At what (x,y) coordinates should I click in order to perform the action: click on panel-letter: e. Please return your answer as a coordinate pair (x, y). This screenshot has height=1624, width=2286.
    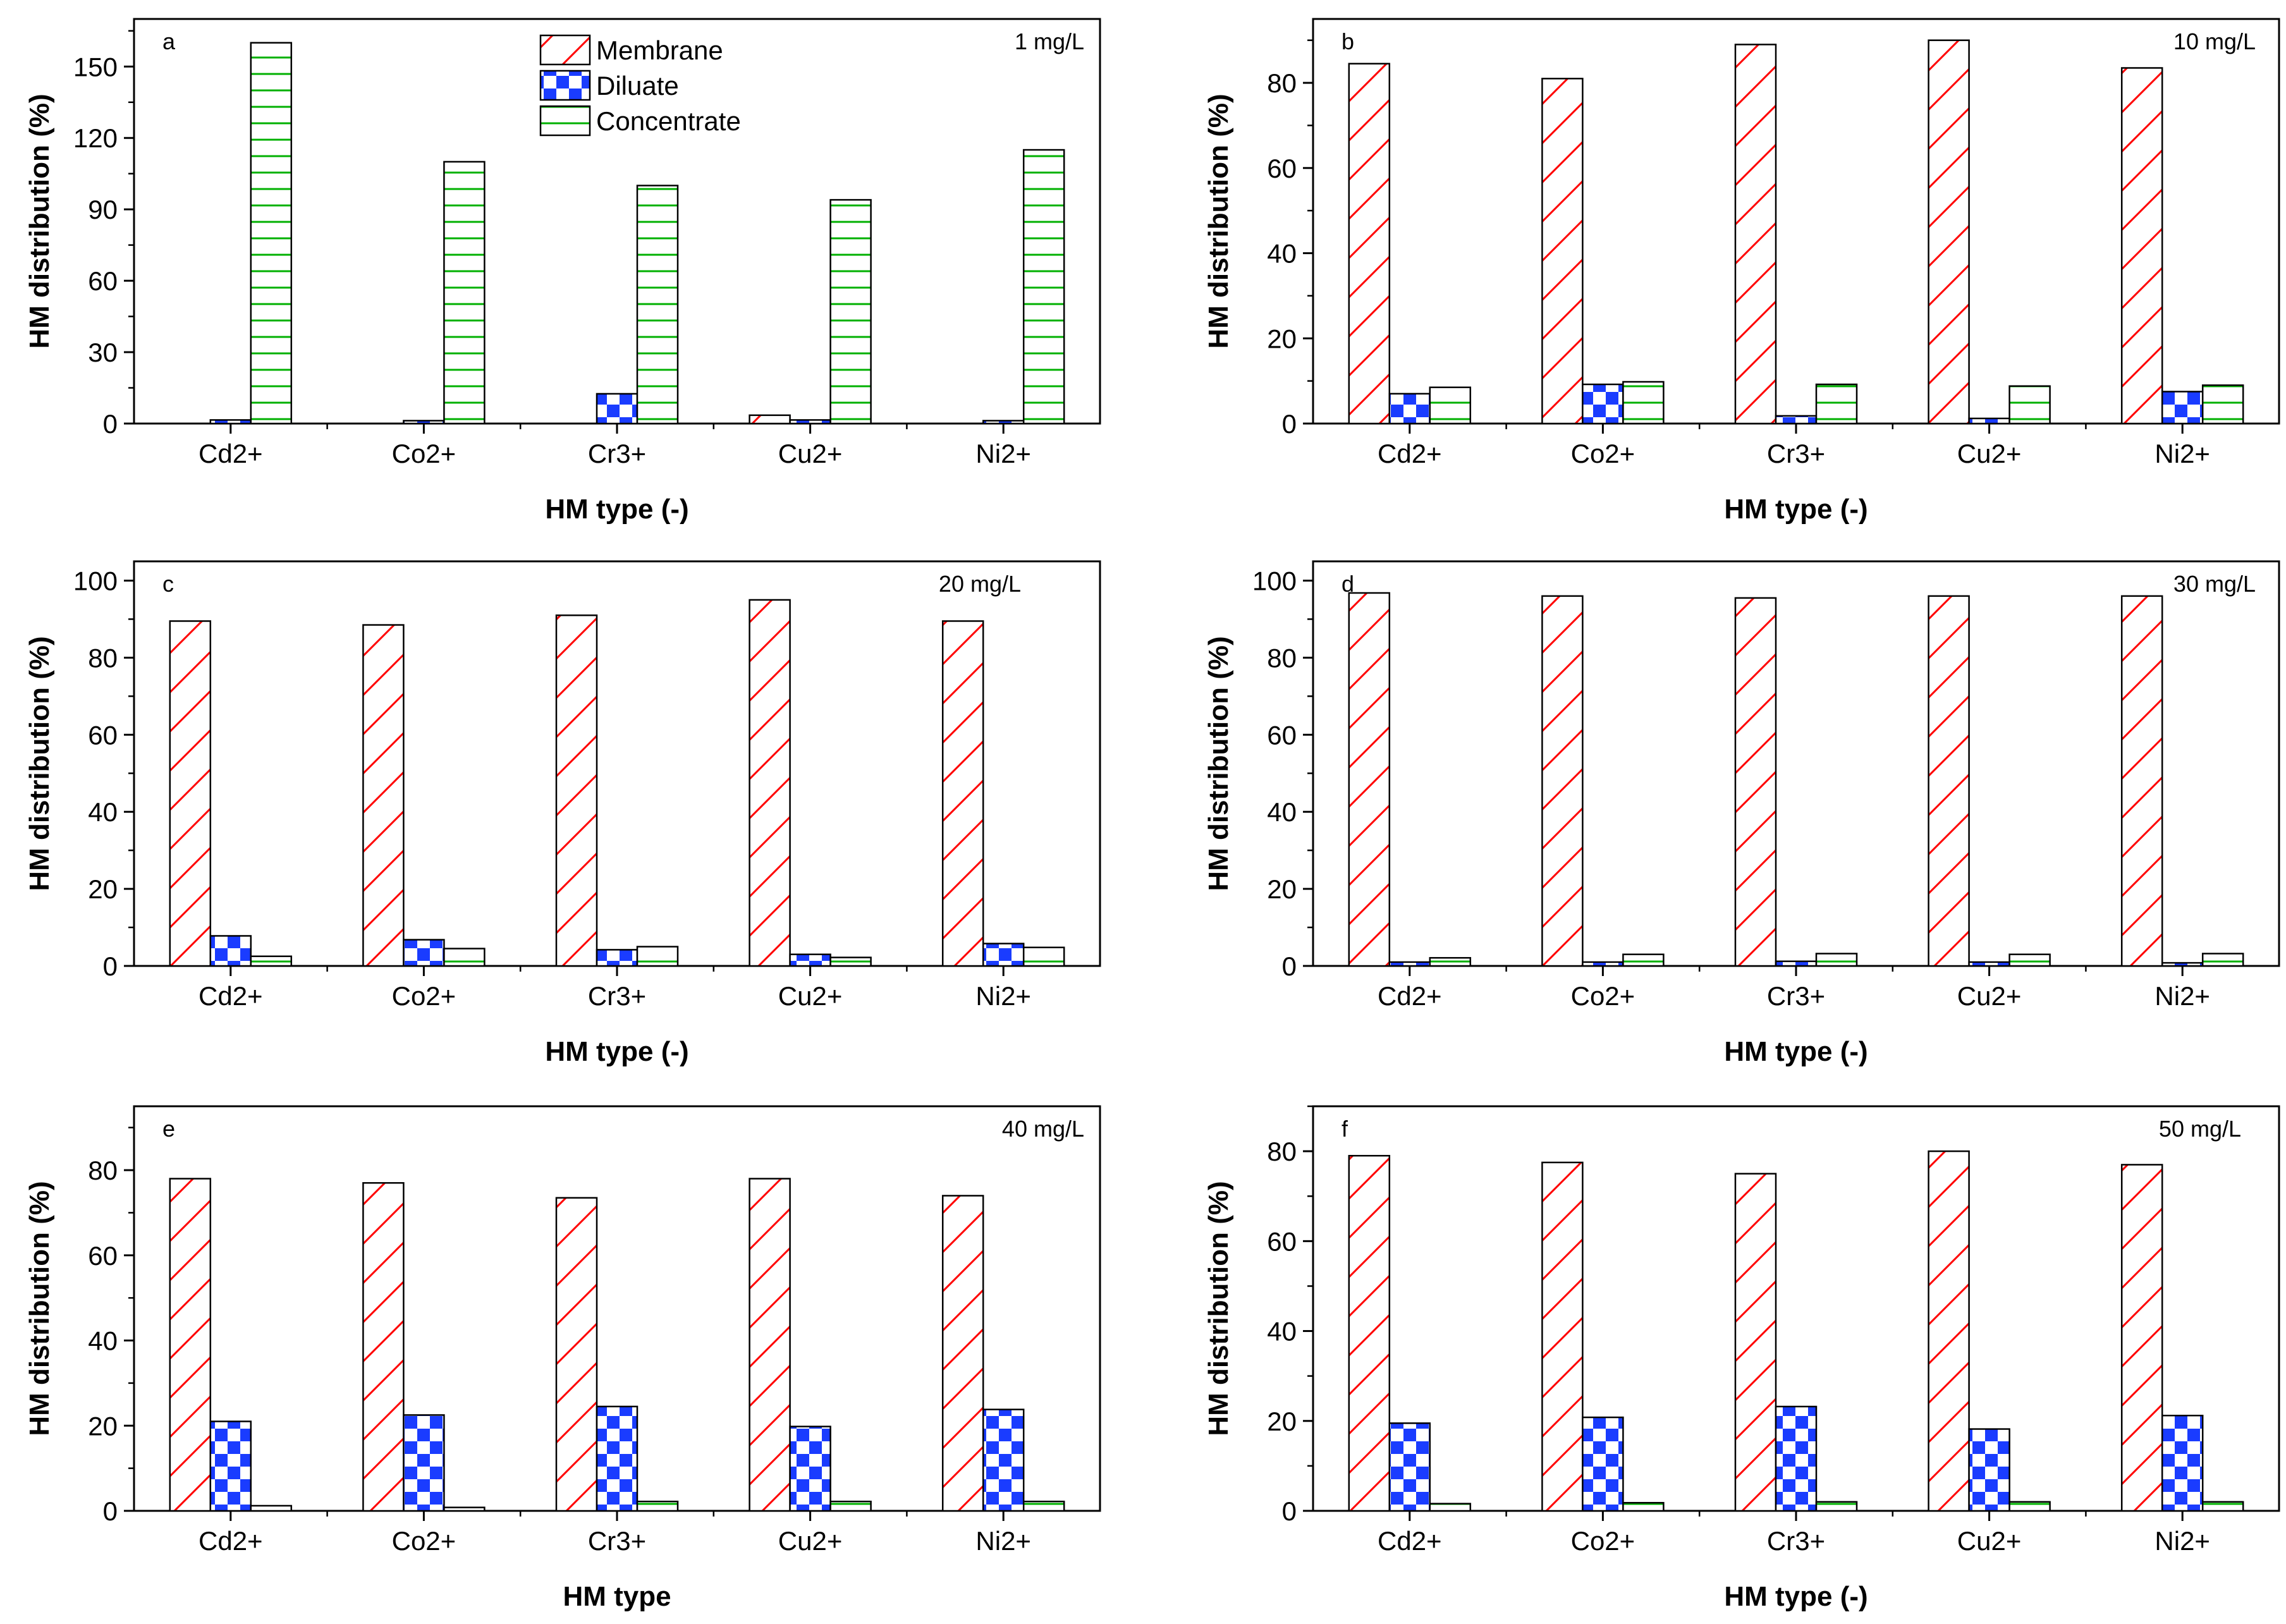
    Looking at the image, I should click on (168, 1129).